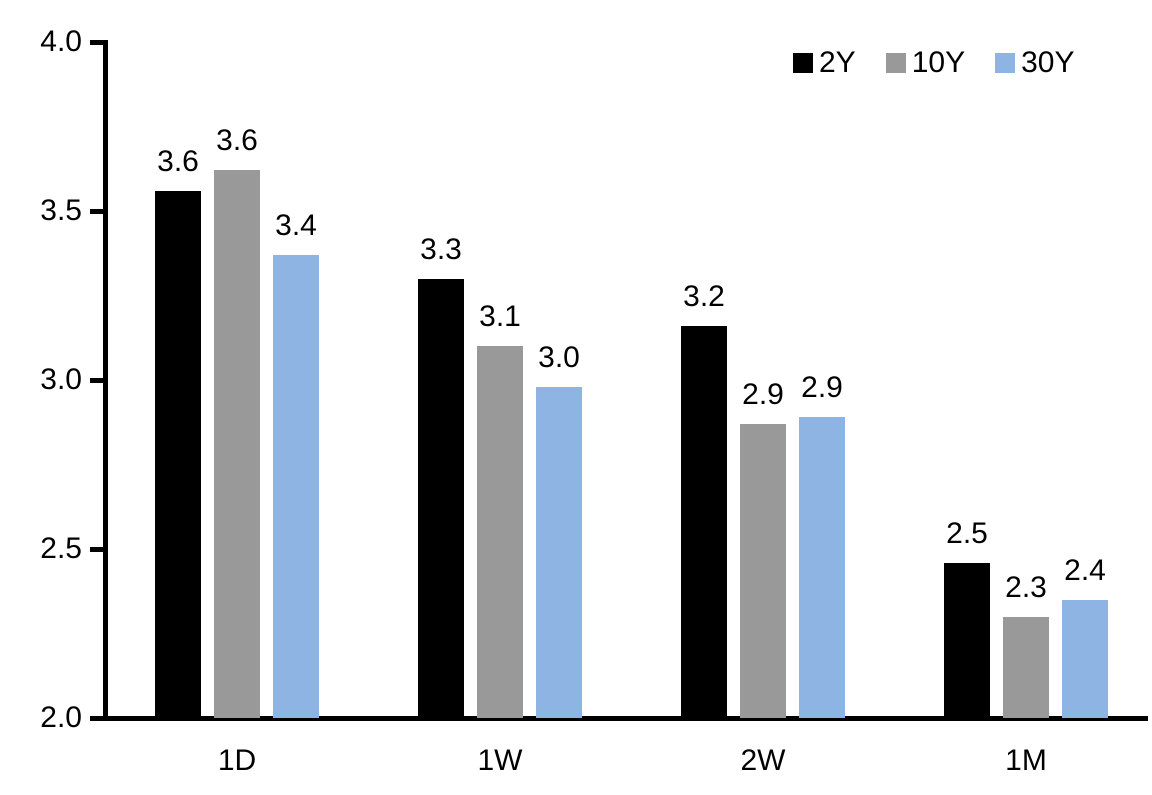 This screenshot has width=1152, height=795. I want to click on bar-2y-1w, so click(441, 498).